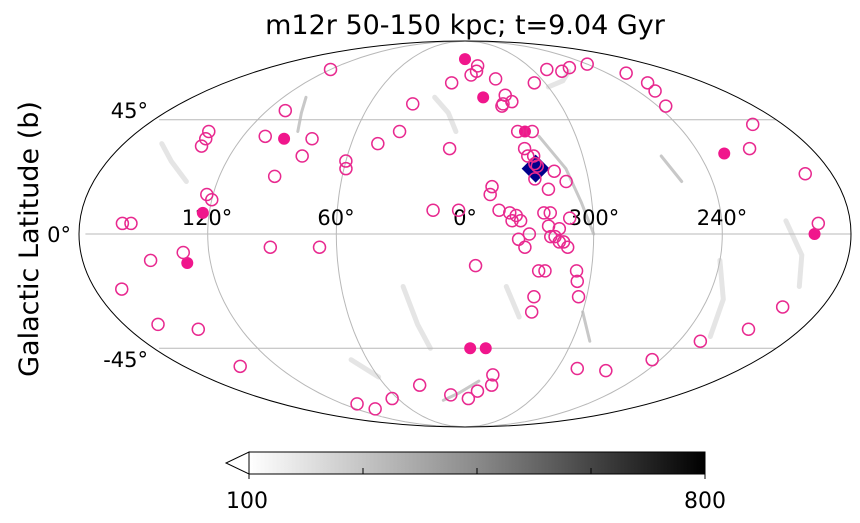  Describe the element at coordinates (465, 25) in the screenshot. I see `chart-title: m12r 50-150 kpc; t=9.04 Gyr` at that location.